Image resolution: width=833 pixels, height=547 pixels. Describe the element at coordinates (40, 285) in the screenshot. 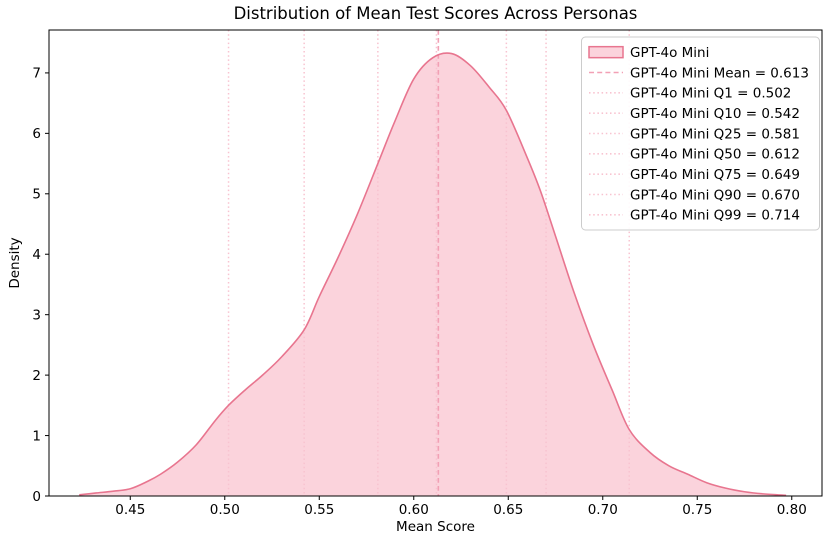

I see `y-axis: 0 1 2 3 4 5 6 7` at that location.